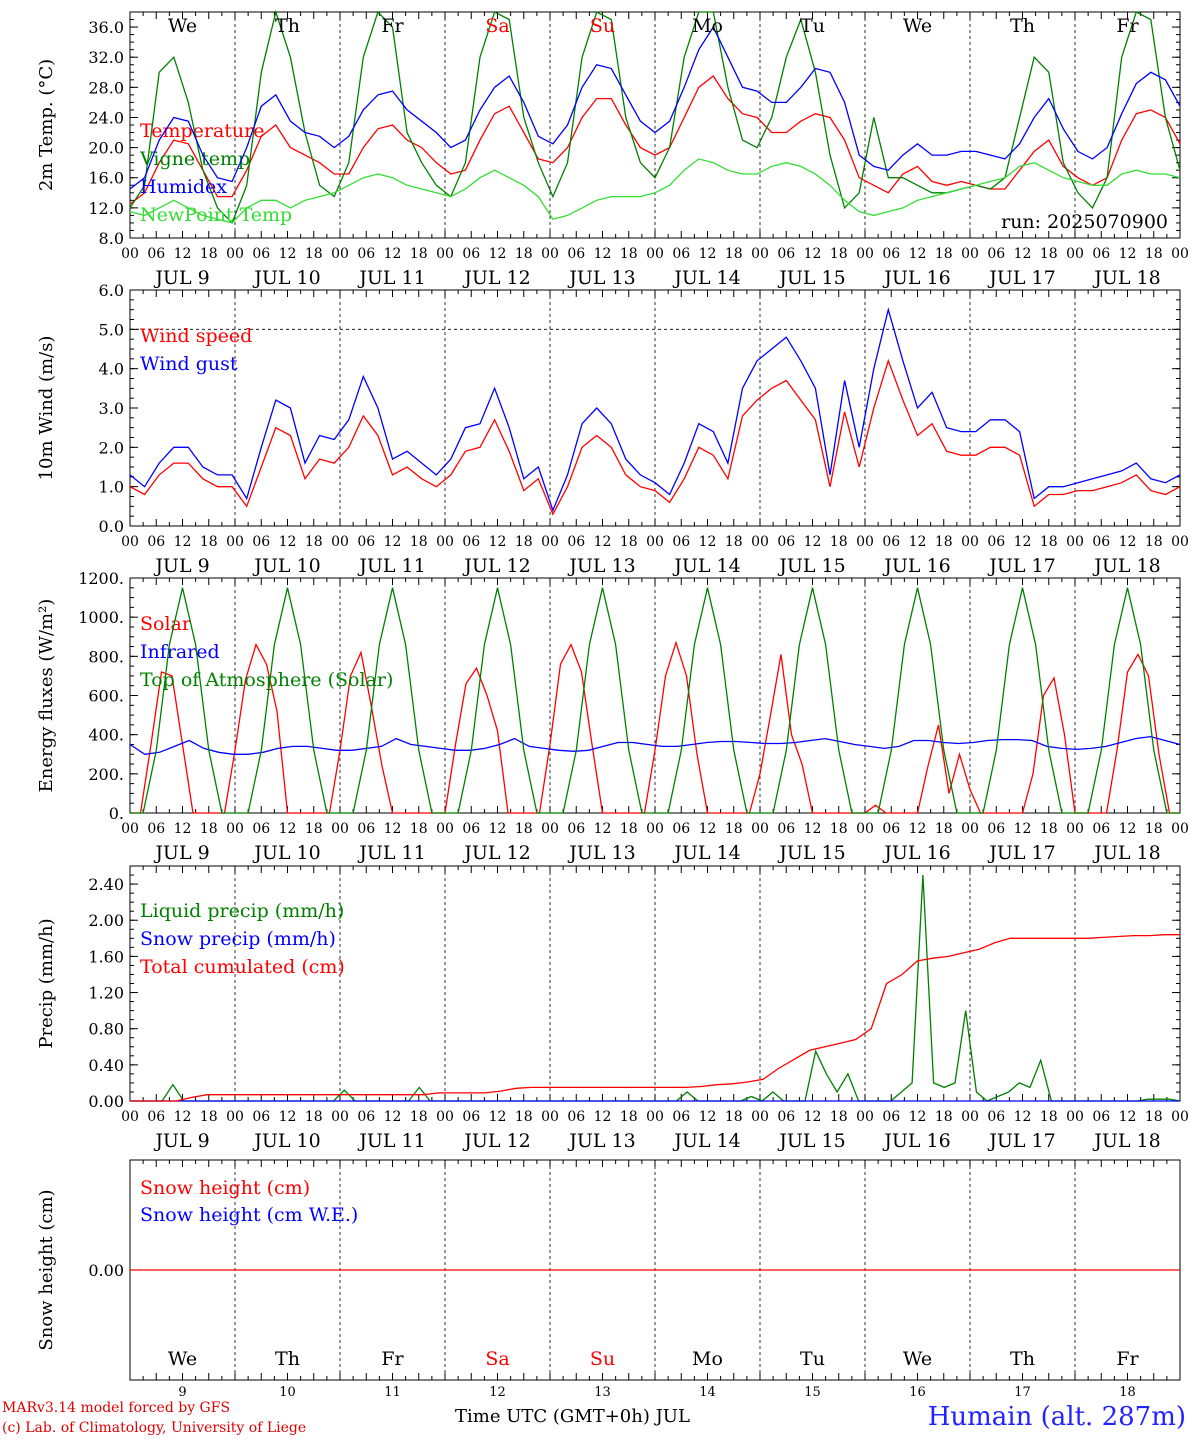  I want to click on y-tick-label: 32.0, so click(106, 57).